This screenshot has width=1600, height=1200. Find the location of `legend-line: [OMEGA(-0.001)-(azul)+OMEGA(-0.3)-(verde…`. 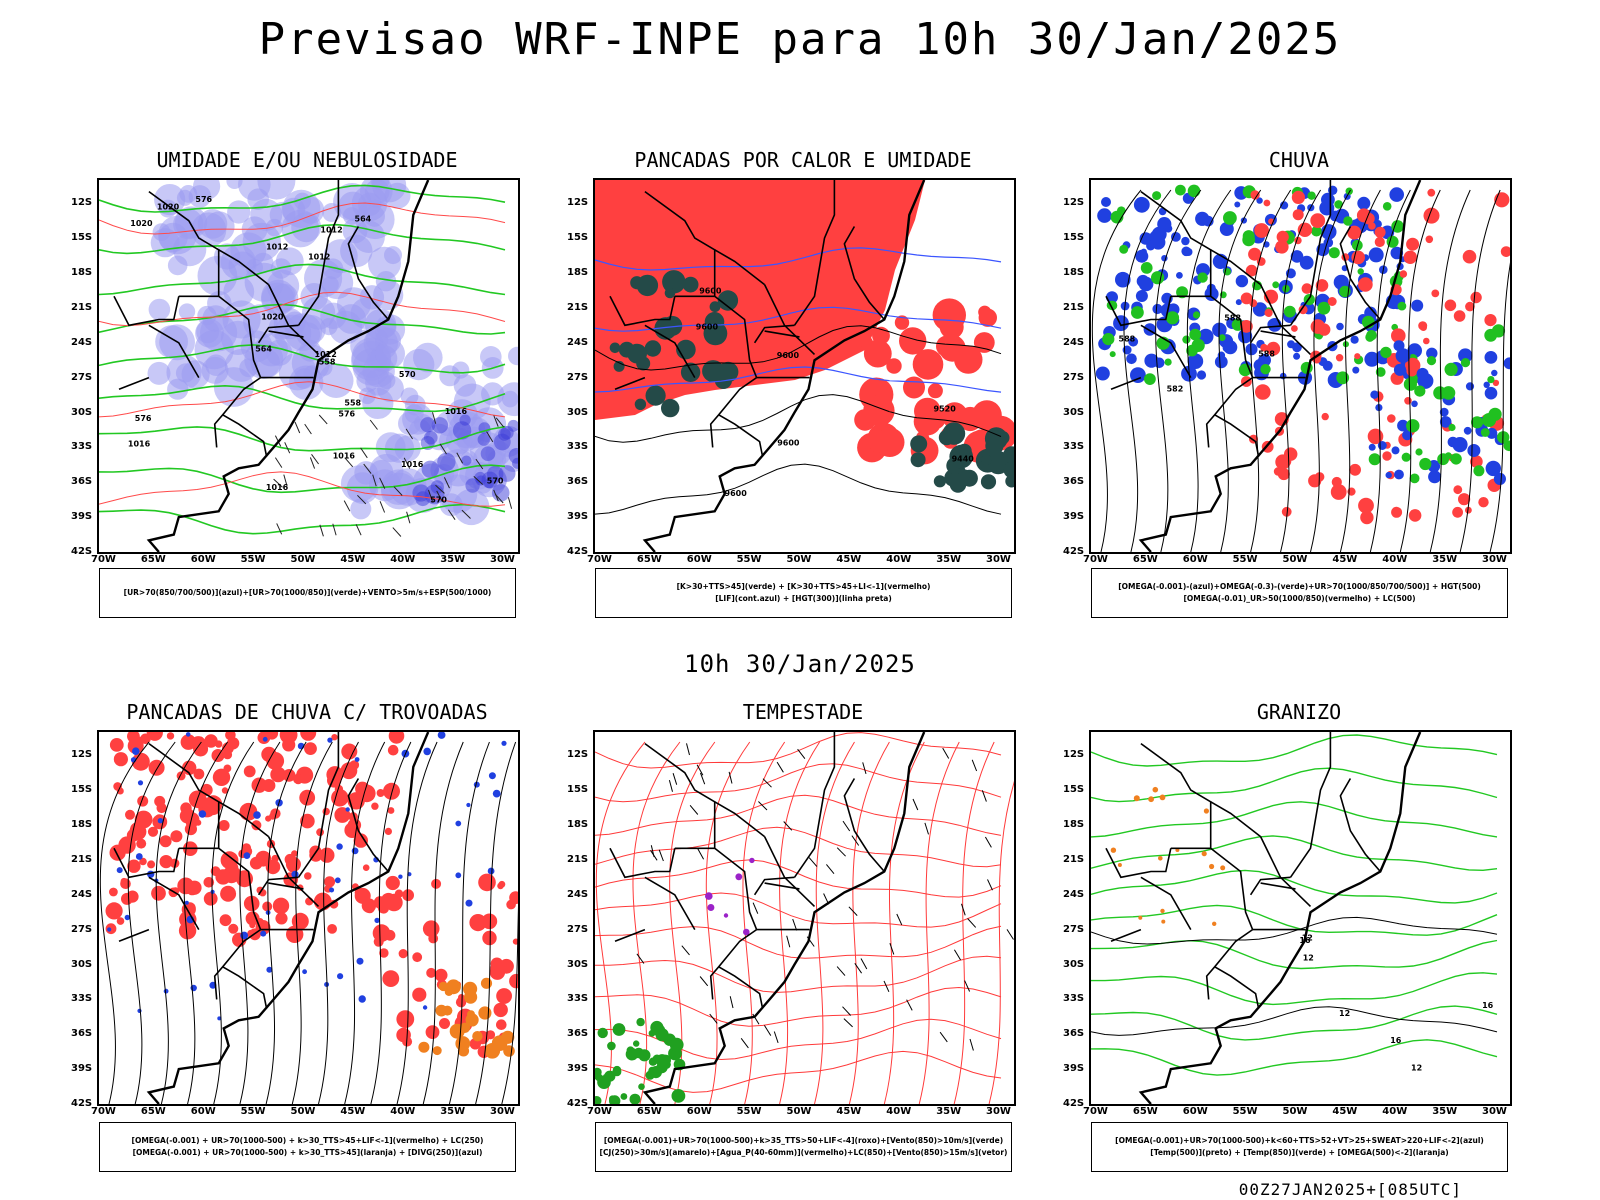

legend-line: [OMEGA(-0.001)-(azul)+OMEGA(-0.3)-(verde… is located at coordinates (1299, 586).